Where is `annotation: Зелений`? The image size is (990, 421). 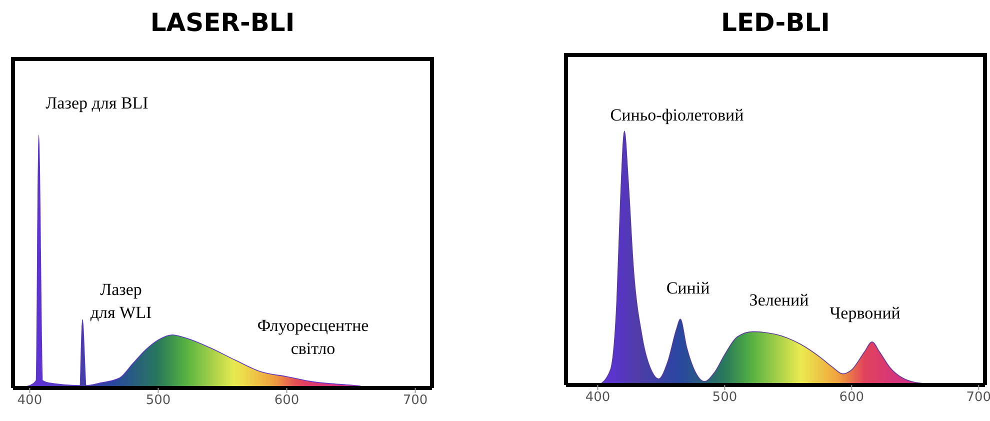 annotation: Зелений is located at coordinates (779, 301).